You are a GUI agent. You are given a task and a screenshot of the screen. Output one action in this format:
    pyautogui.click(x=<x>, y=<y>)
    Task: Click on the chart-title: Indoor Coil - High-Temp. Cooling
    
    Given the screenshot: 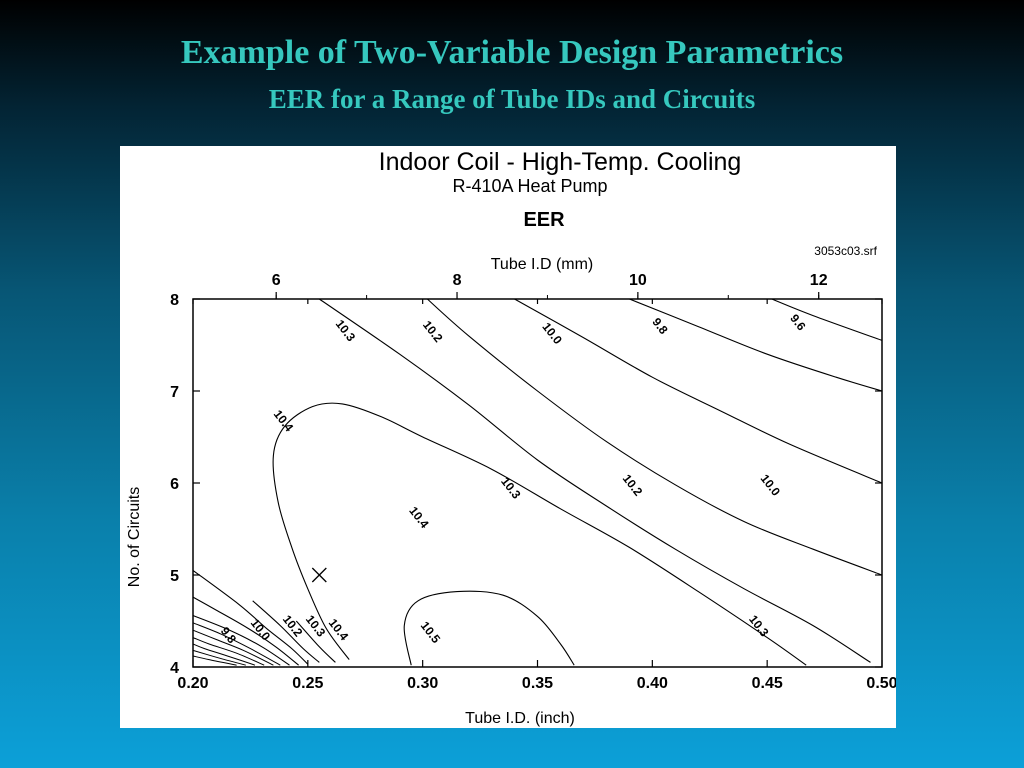 What is the action you would take?
    pyautogui.click(x=560, y=162)
    